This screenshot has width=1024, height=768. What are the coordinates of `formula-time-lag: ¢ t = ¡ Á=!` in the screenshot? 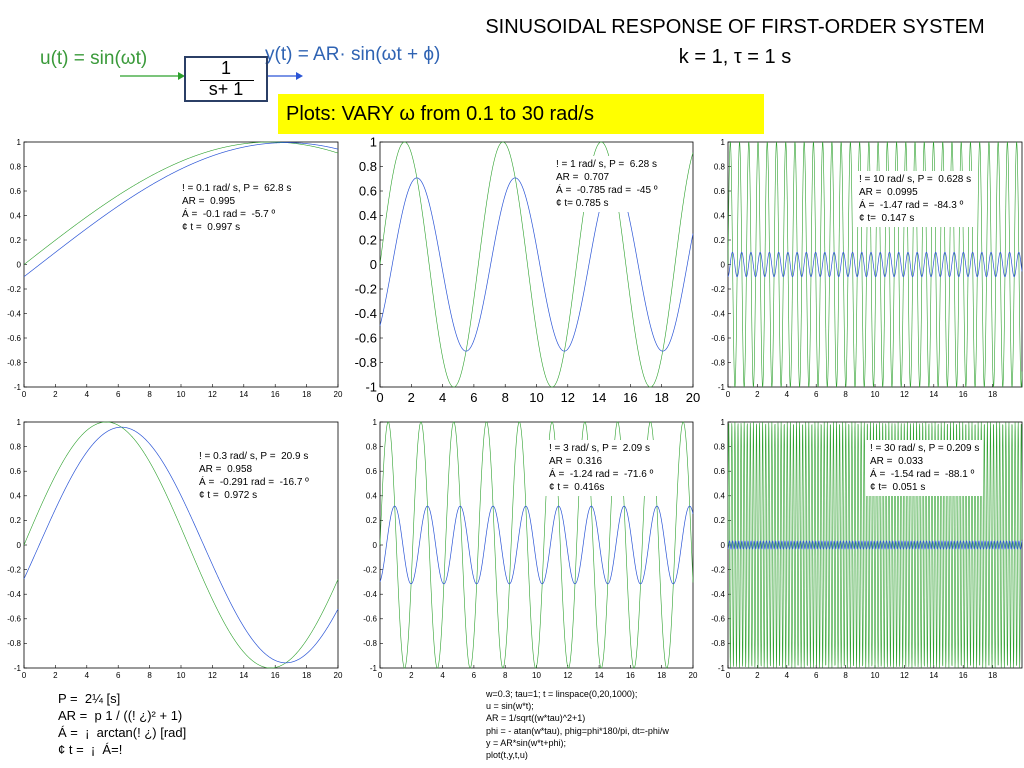 It's located at (90, 749).